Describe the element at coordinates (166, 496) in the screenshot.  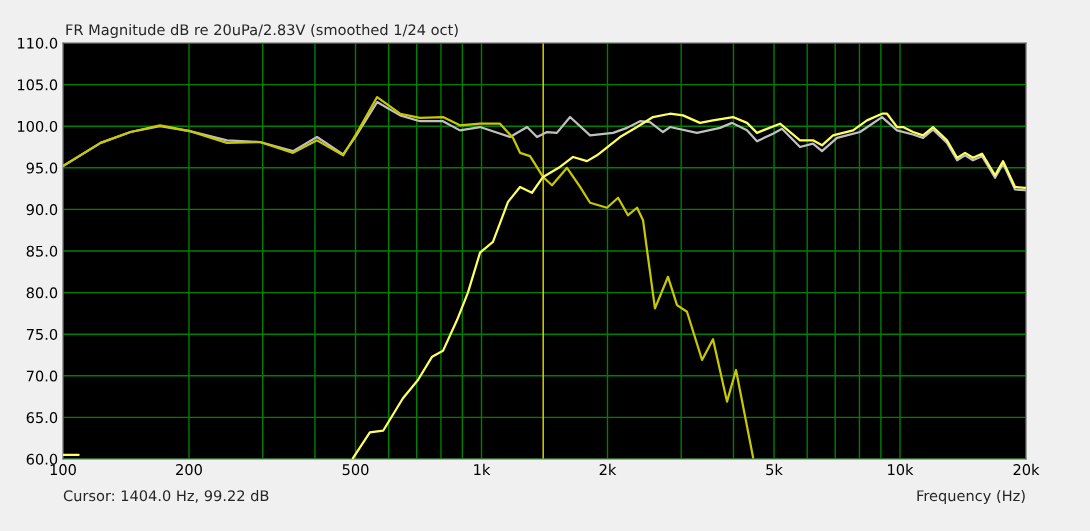
I see `text: Cursor: 1404.0 Hz, 99.22 dB` at that location.